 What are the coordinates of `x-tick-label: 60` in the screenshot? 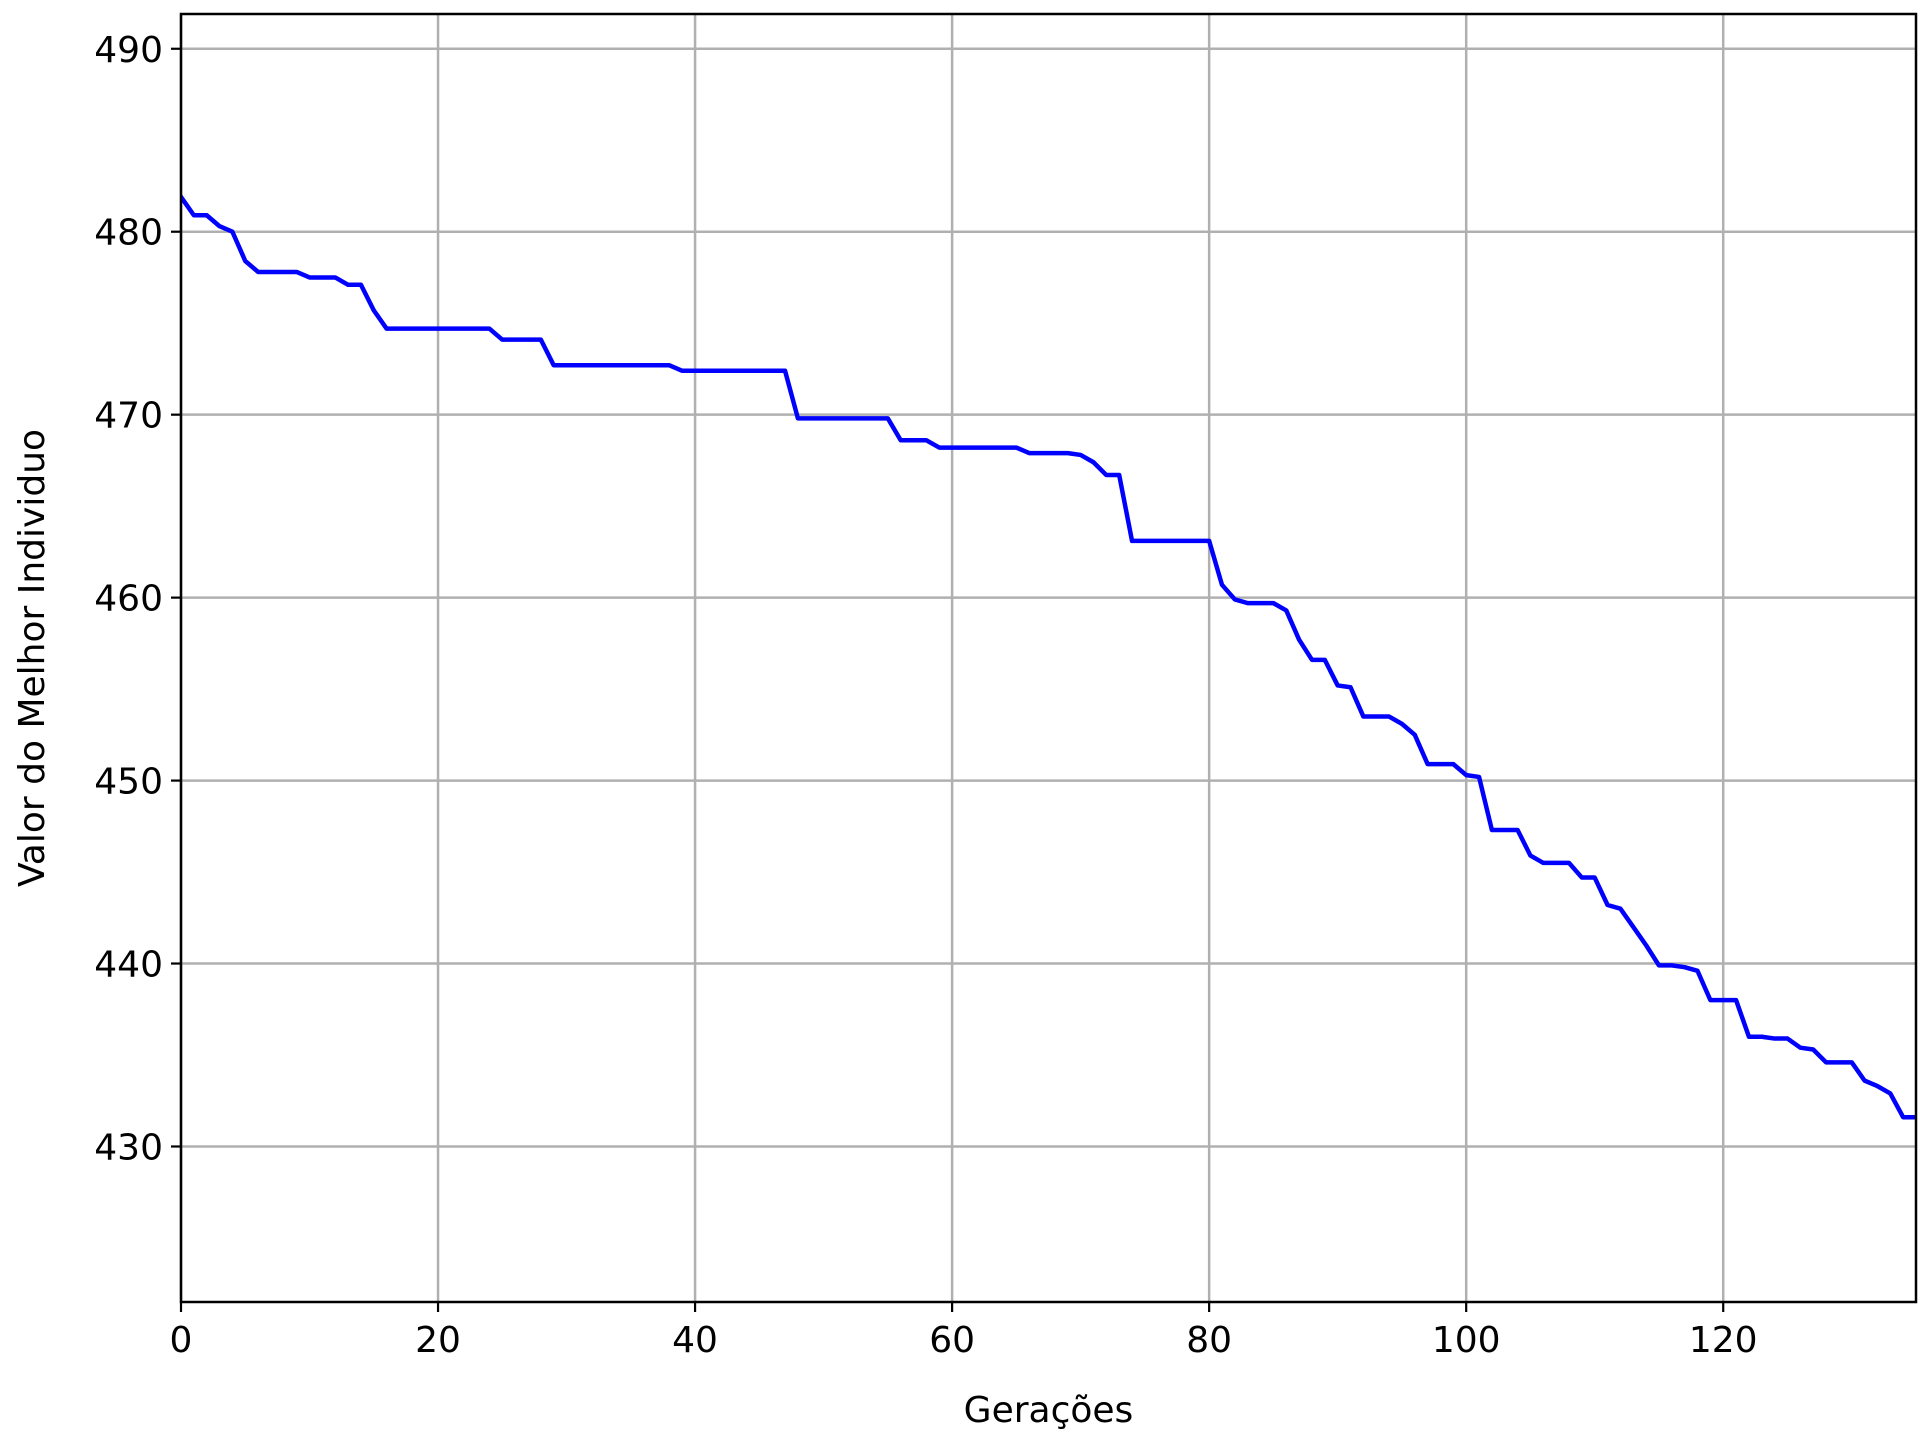 It's located at (952, 1340).